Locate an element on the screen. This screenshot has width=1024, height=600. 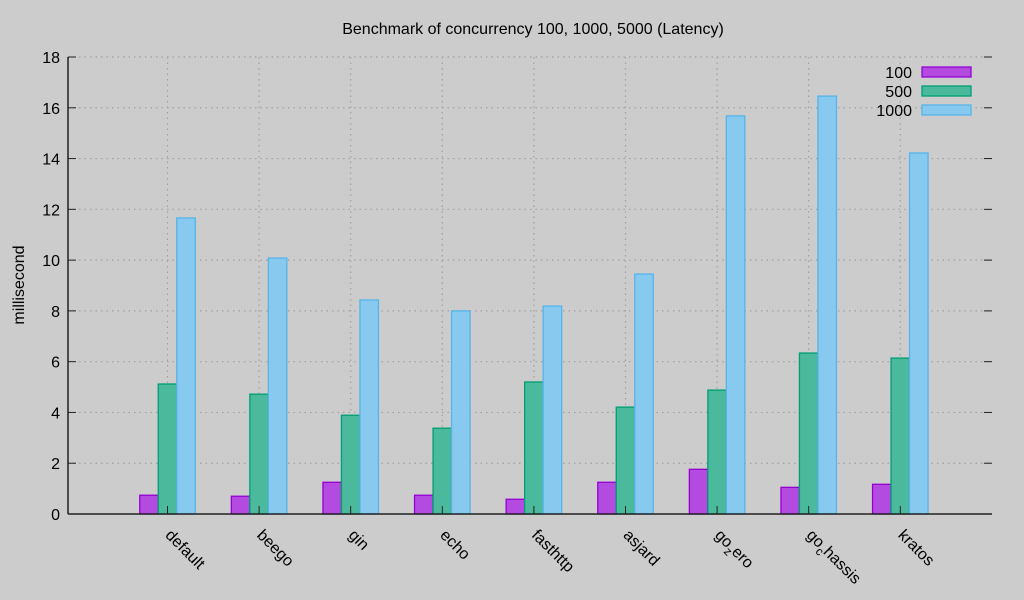
y-tick-label: 14 is located at coordinates (51, 160).